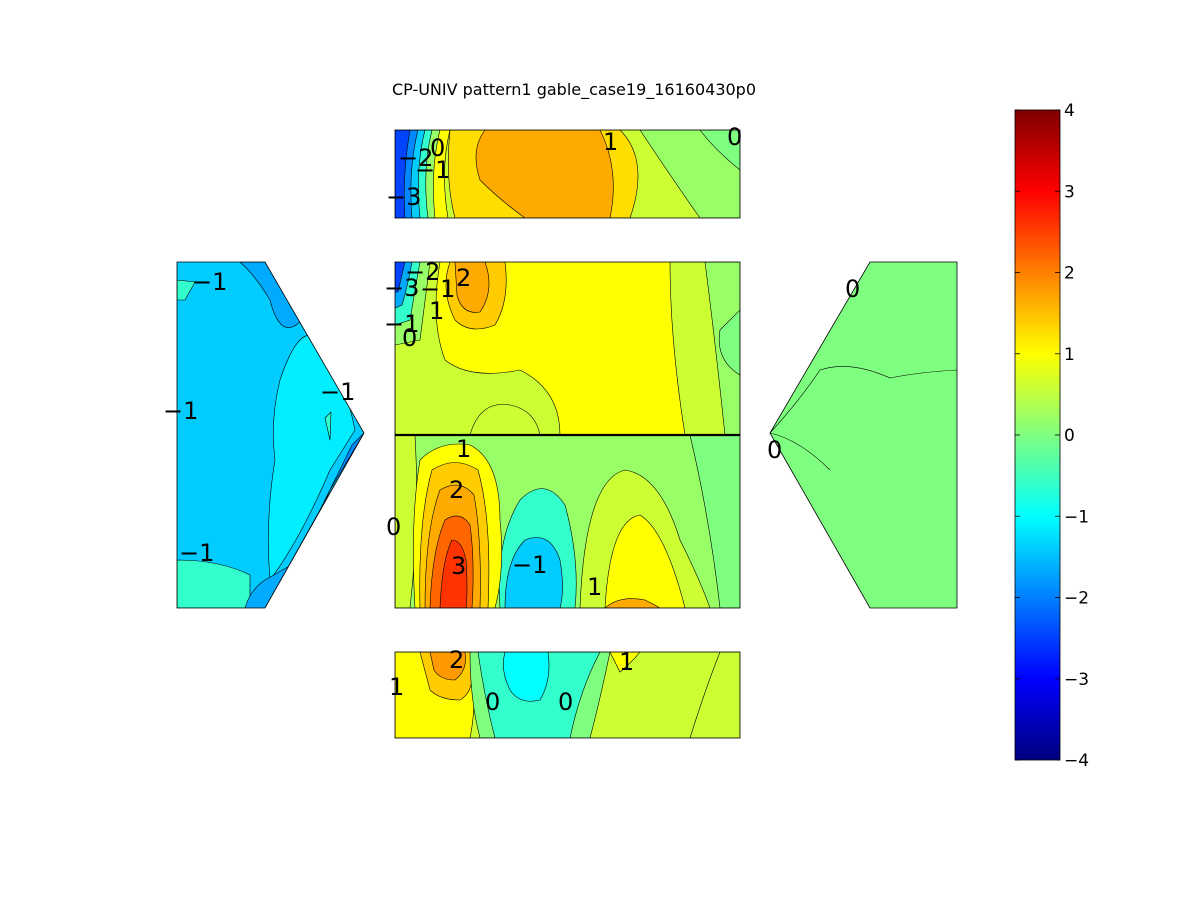  Describe the element at coordinates (567, 521) in the screenshot. I see `panel-wall-lower` at that location.